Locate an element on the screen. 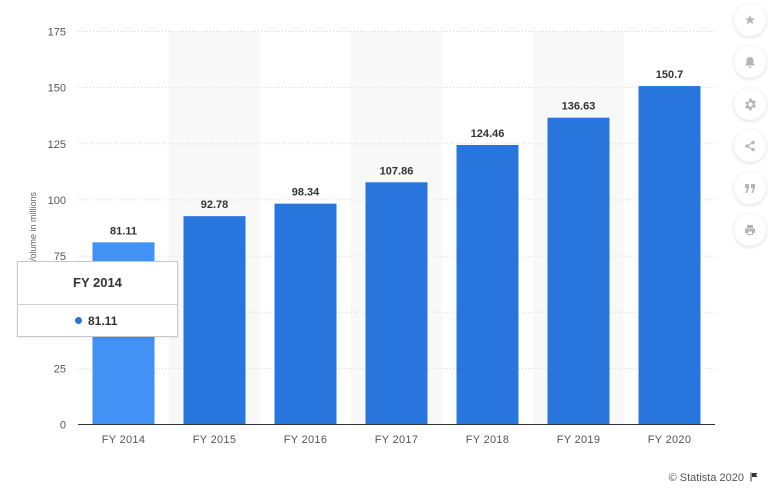 The image size is (773, 490). credit-text: © Statista 2020 is located at coordinates (706, 478).